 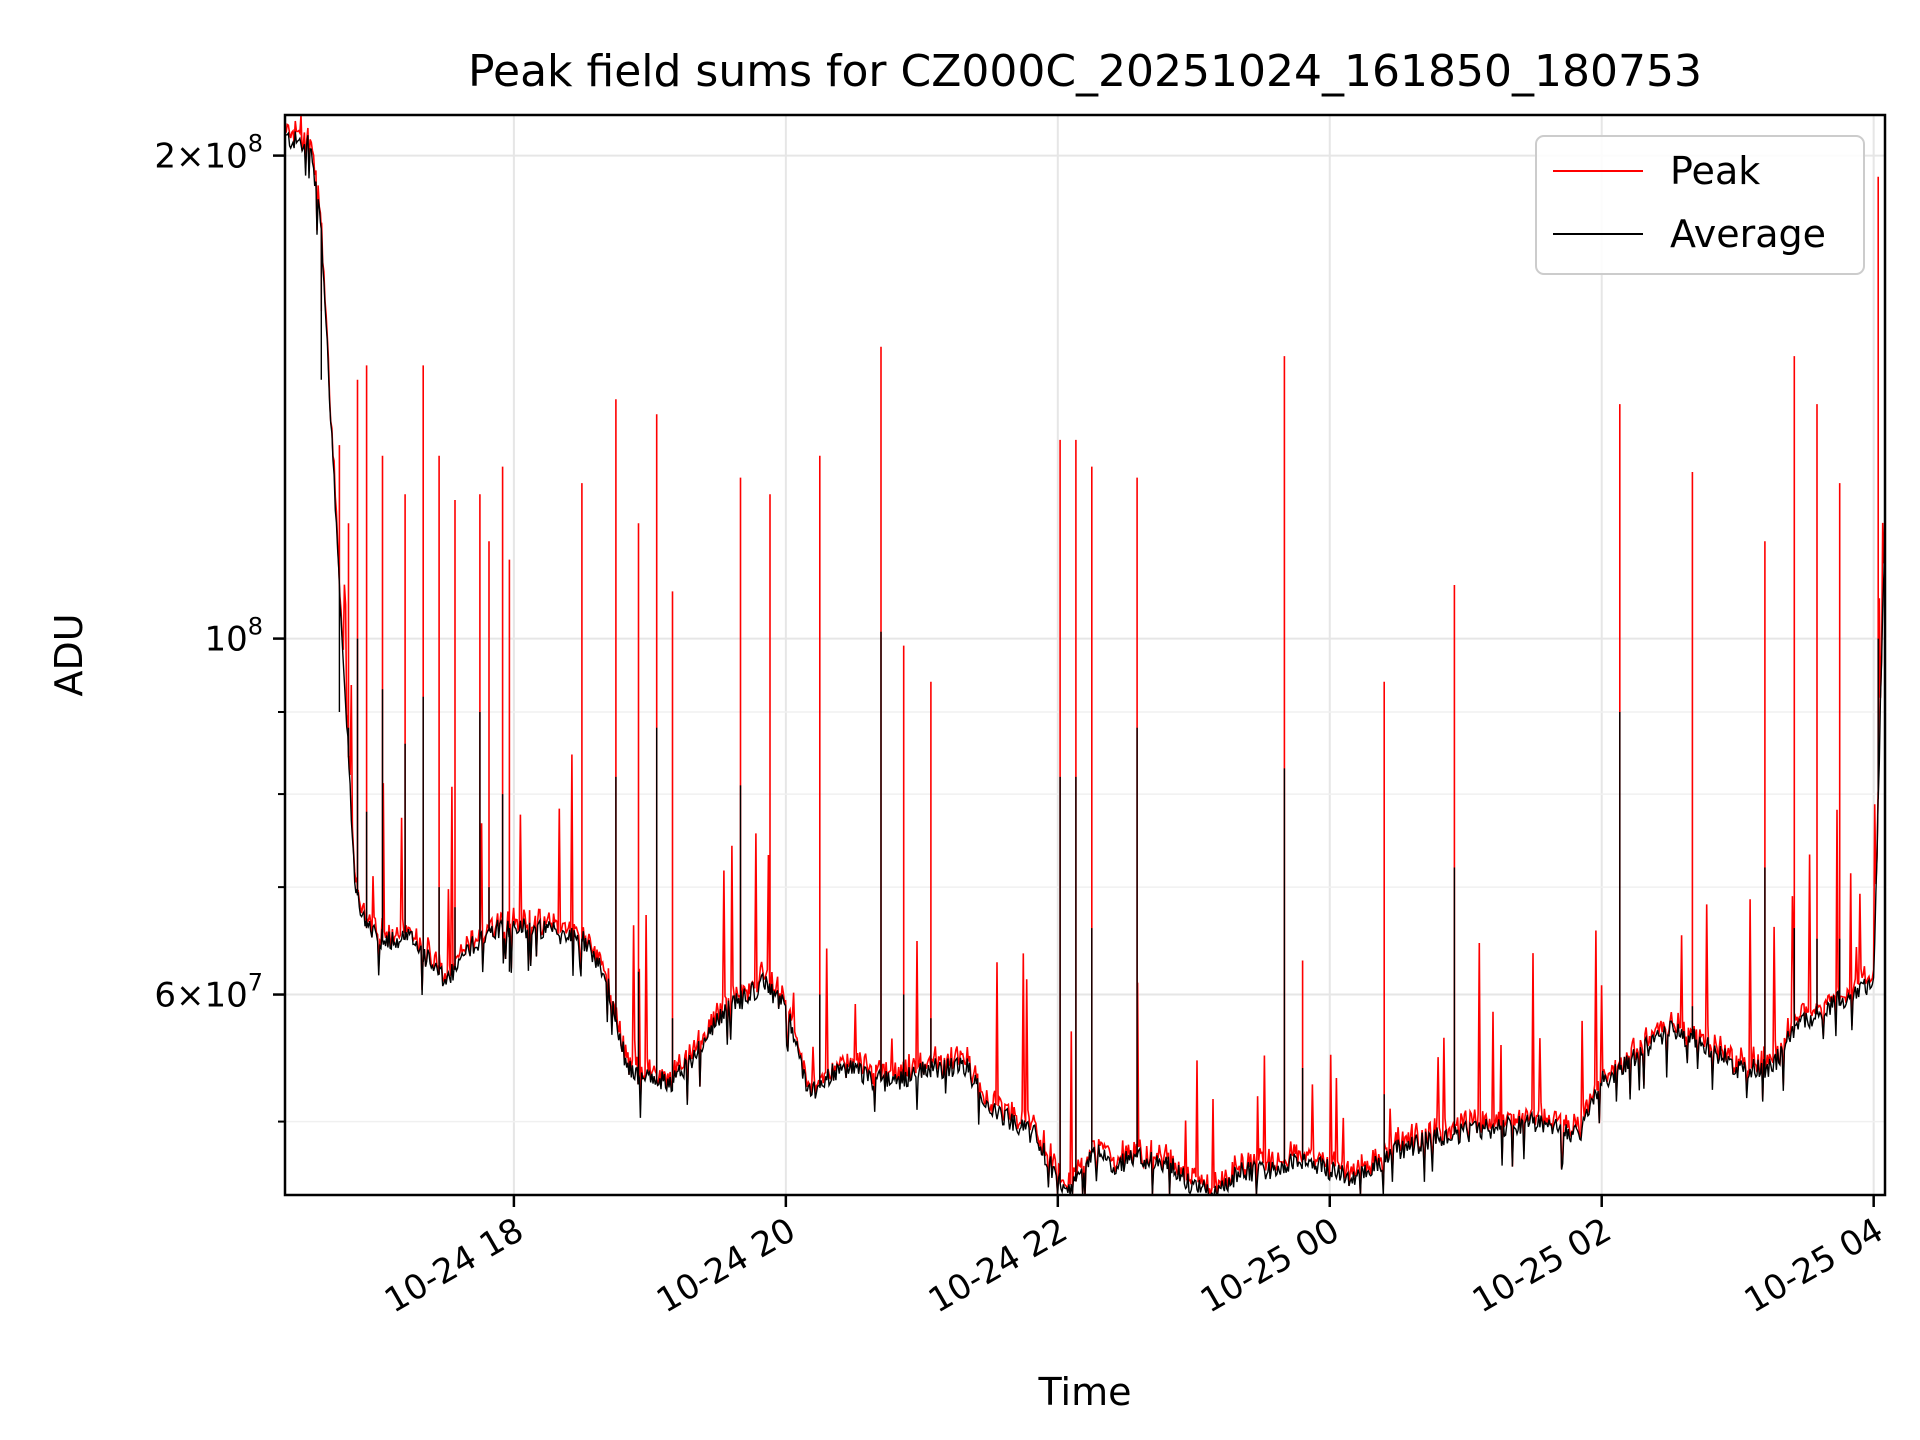 What do you see at coordinates (1085, 1392) in the screenshot?
I see `x-axis-label: Time` at bounding box center [1085, 1392].